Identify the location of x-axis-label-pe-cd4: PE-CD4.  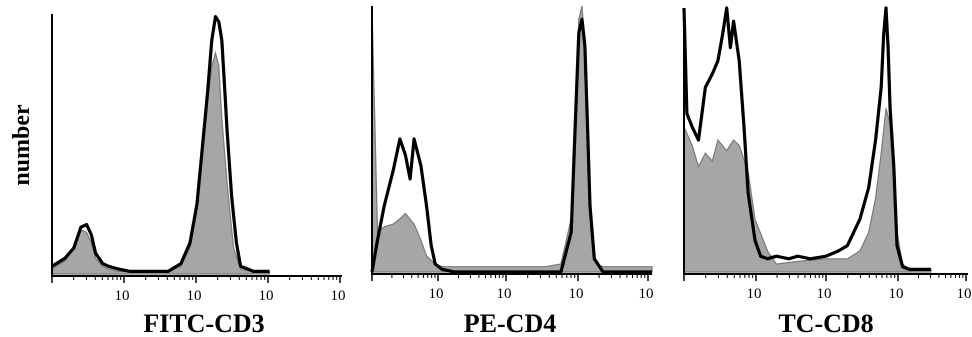
(510, 323).